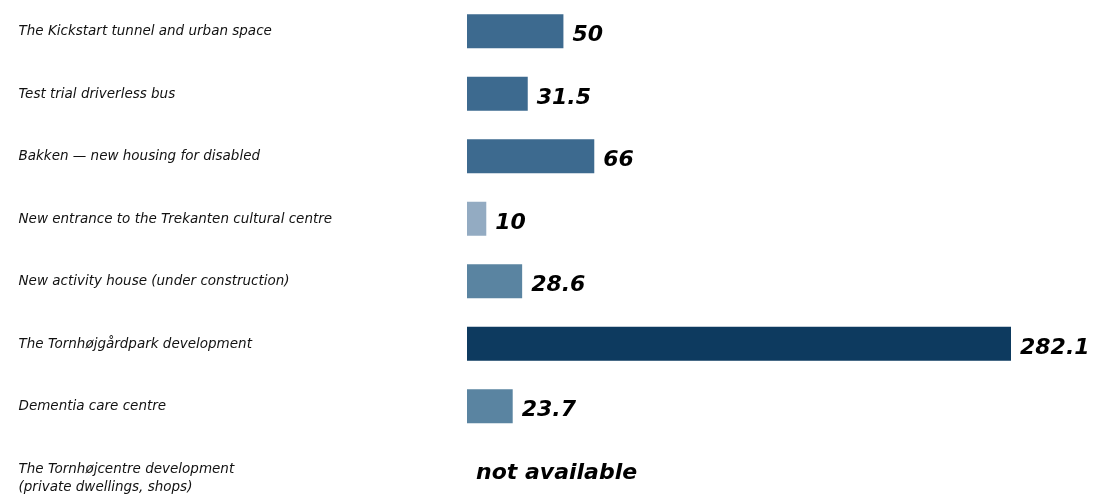 The image size is (1096, 502). What do you see at coordinates (92, 405) in the screenshot?
I see `y-tick-label: Dementia care centre` at bounding box center [92, 405].